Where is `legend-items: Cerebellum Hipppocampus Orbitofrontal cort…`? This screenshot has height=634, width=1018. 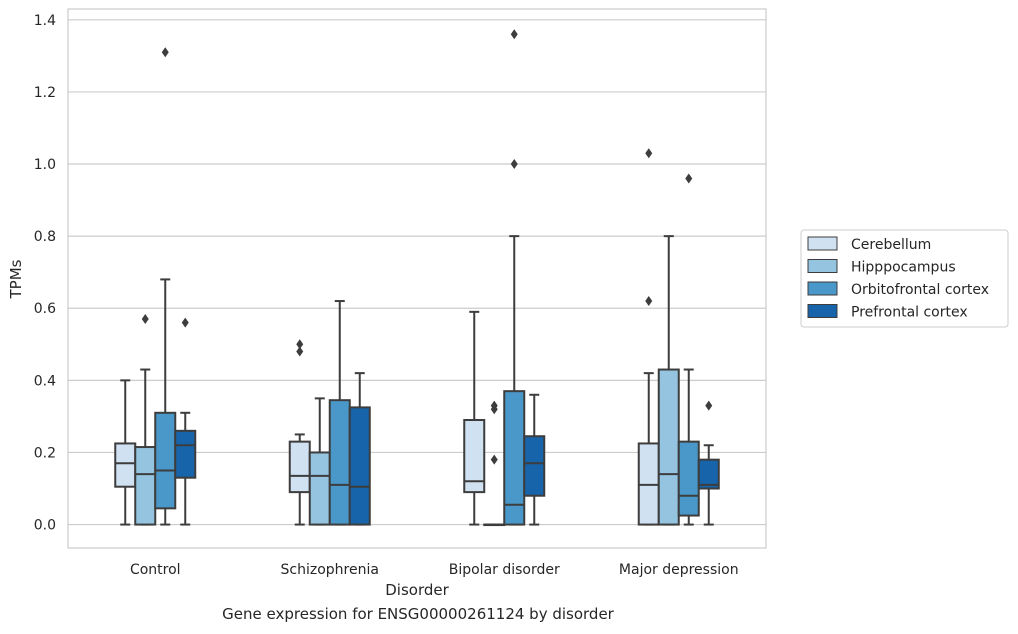 legend-items: Cerebellum Hipppocampus Orbitofrontal cort… is located at coordinates (898, 278).